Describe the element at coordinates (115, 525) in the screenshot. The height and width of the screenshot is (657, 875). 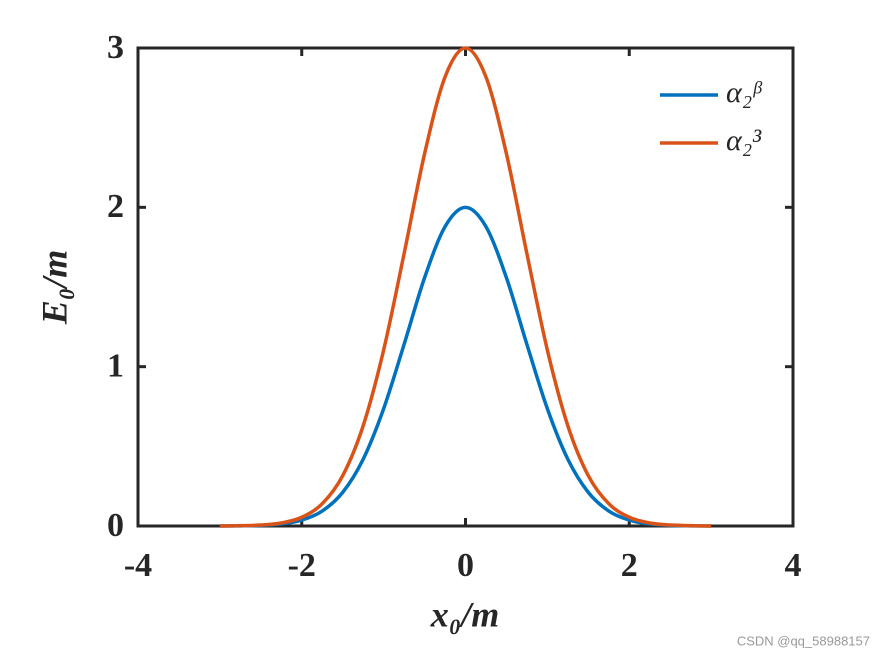
I see `y-tick-label: 0` at that location.